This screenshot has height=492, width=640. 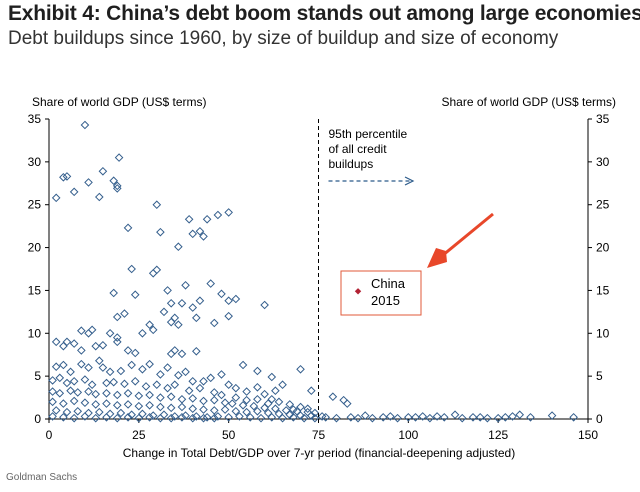 I want to click on source-note: Goldman Sachs, so click(x=42, y=477).